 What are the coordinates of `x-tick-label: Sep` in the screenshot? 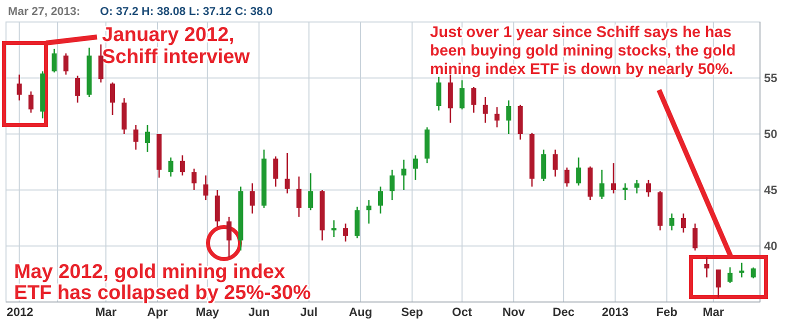 It's located at (412, 312).